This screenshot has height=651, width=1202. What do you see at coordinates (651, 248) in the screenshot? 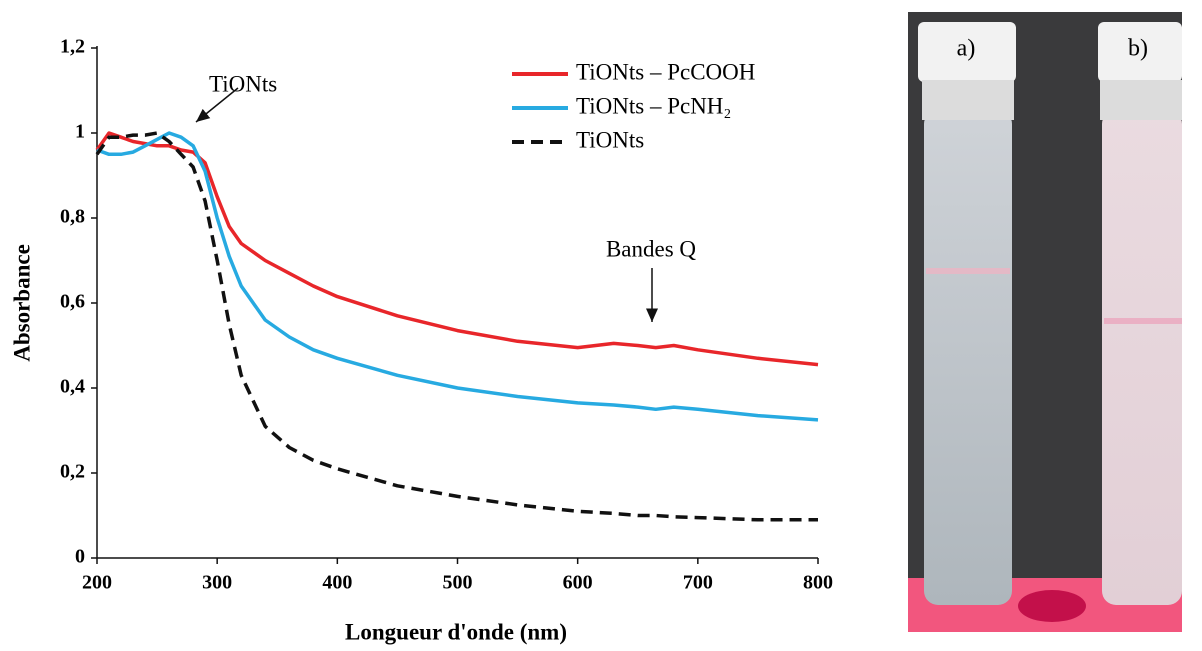
I see `annotation: Bandes Q` at bounding box center [651, 248].